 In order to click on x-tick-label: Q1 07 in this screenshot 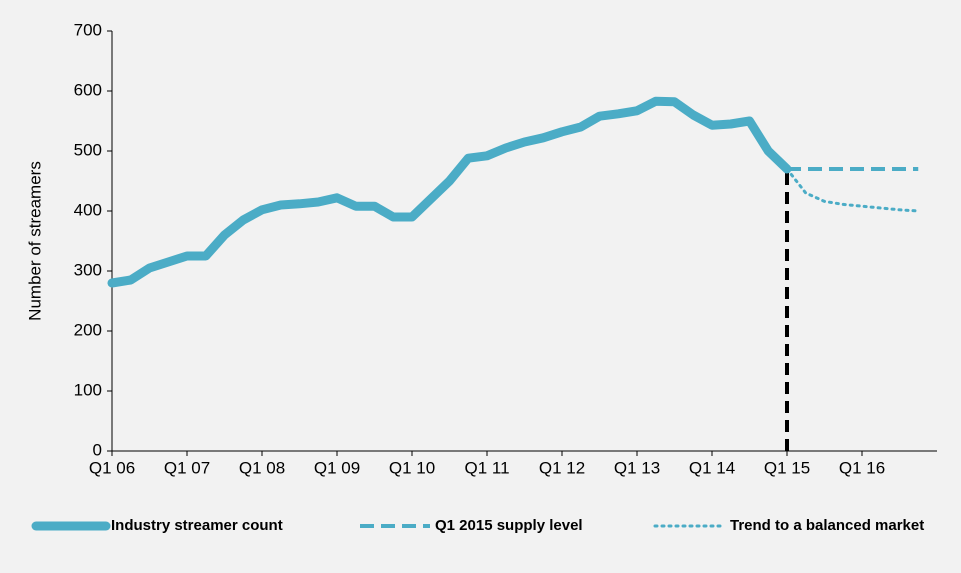, I will do `click(187, 467)`.